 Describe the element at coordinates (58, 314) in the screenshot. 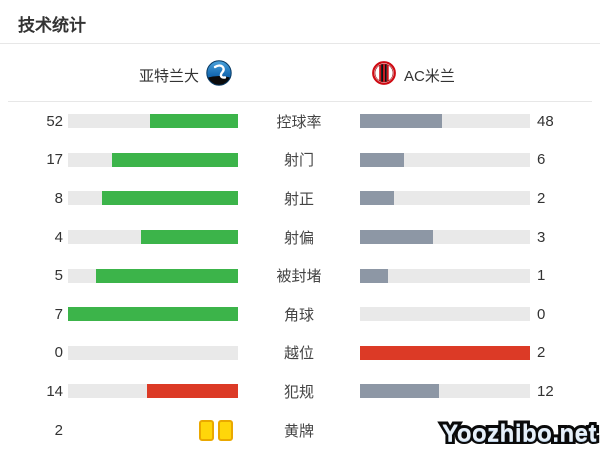

I see `home-value: 7` at that location.